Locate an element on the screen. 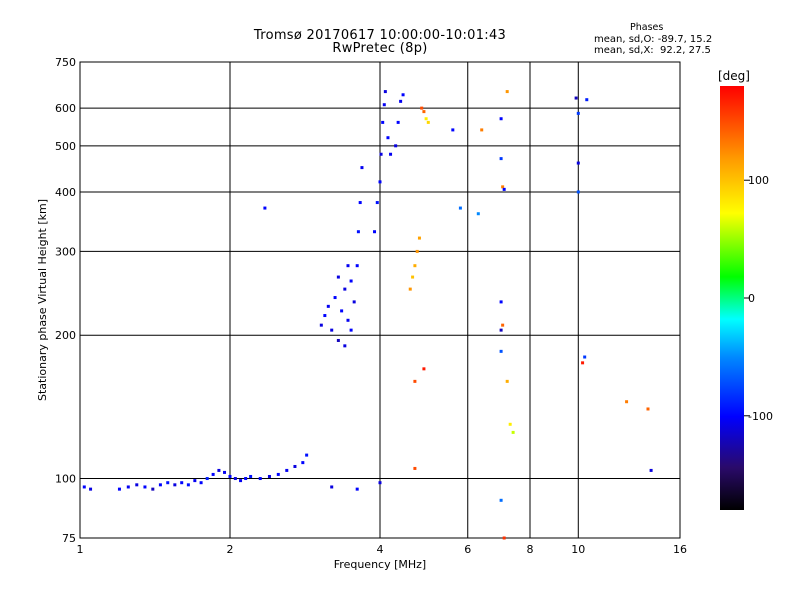 The height and width of the screenshot is (600, 800). x-tick-label: 2 is located at coordinates (230, 549).